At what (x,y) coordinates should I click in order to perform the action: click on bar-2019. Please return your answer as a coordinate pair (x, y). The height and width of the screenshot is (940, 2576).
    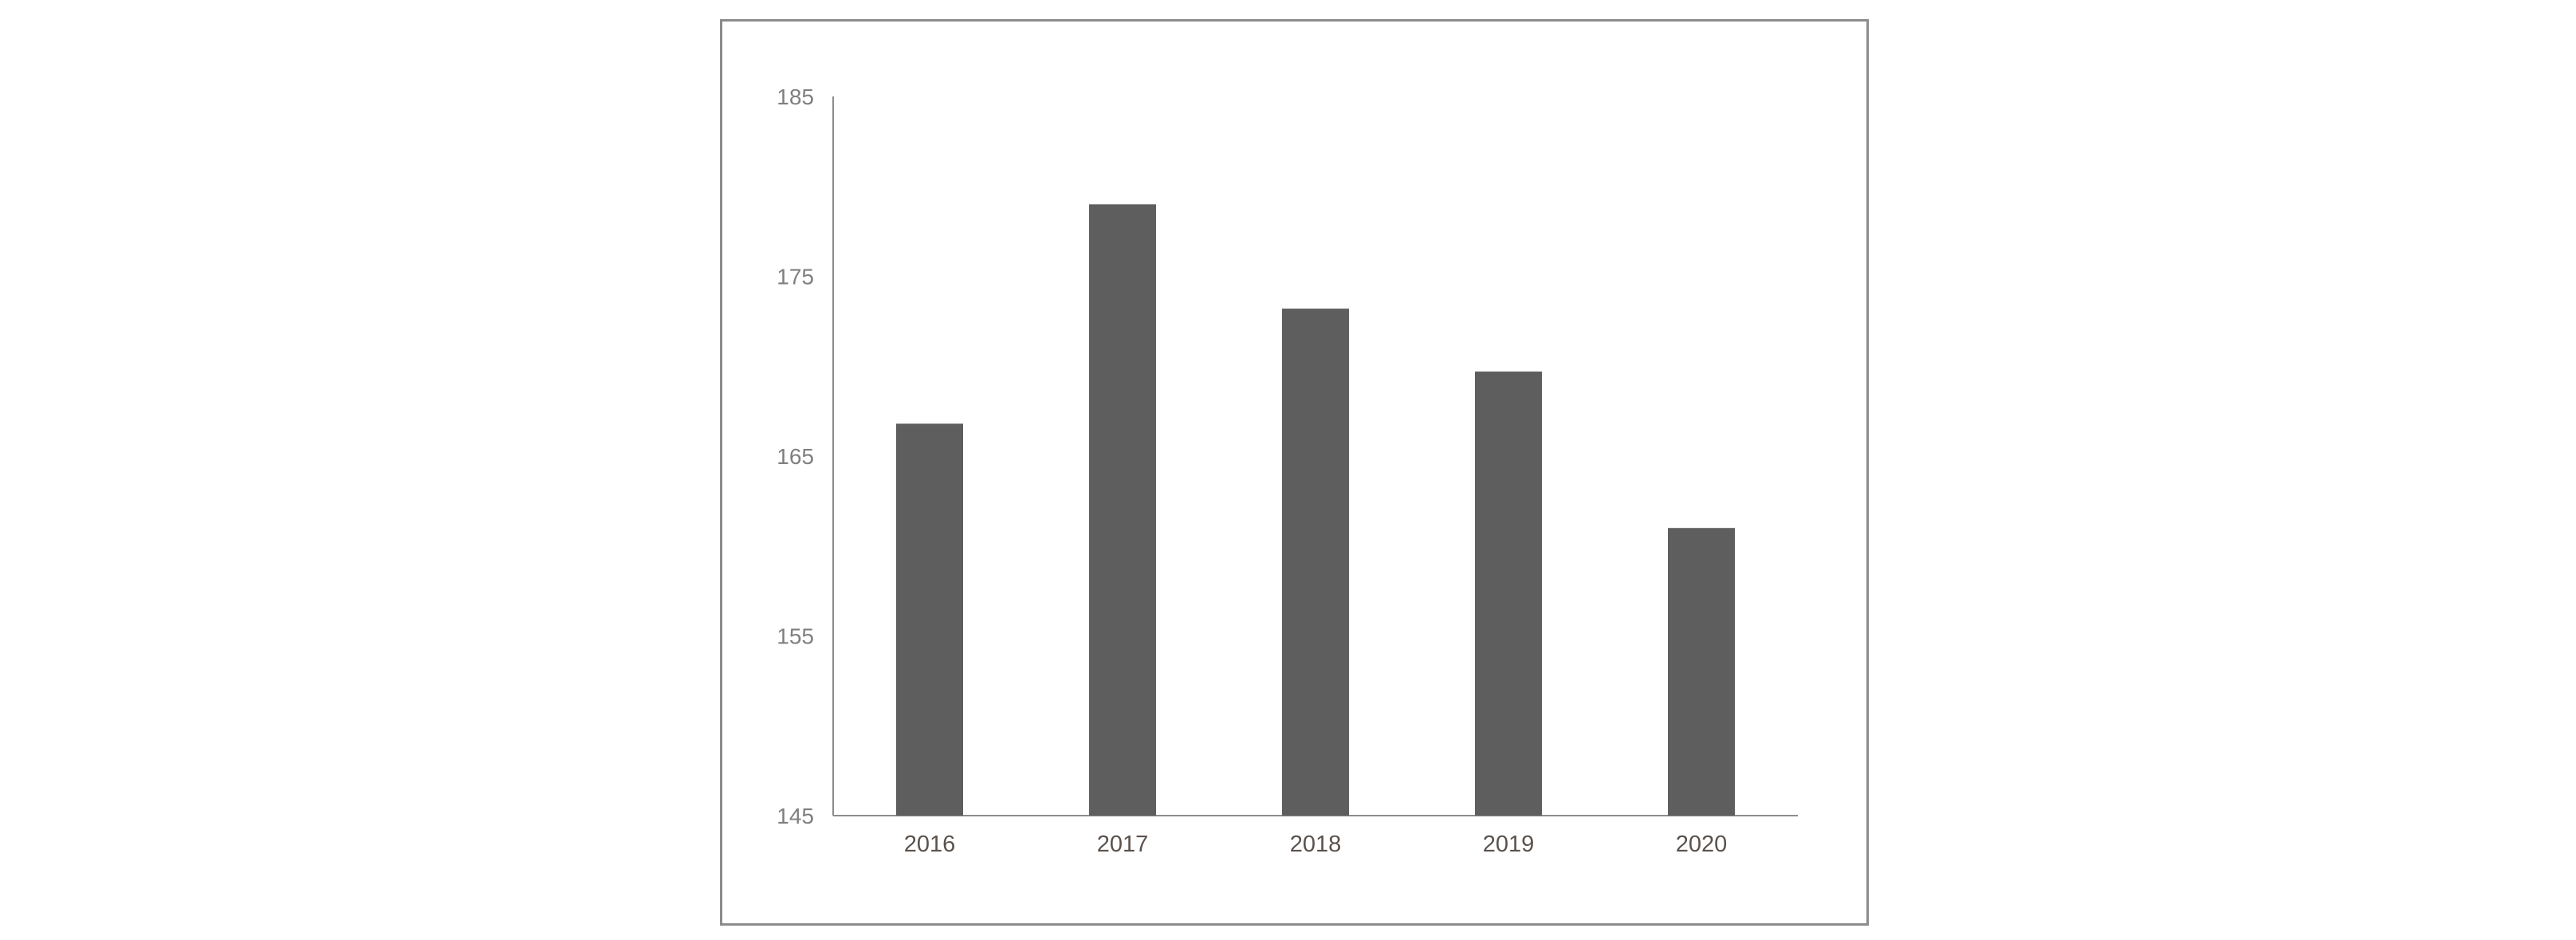
    Looking at the image, I should click on (1508, 594).